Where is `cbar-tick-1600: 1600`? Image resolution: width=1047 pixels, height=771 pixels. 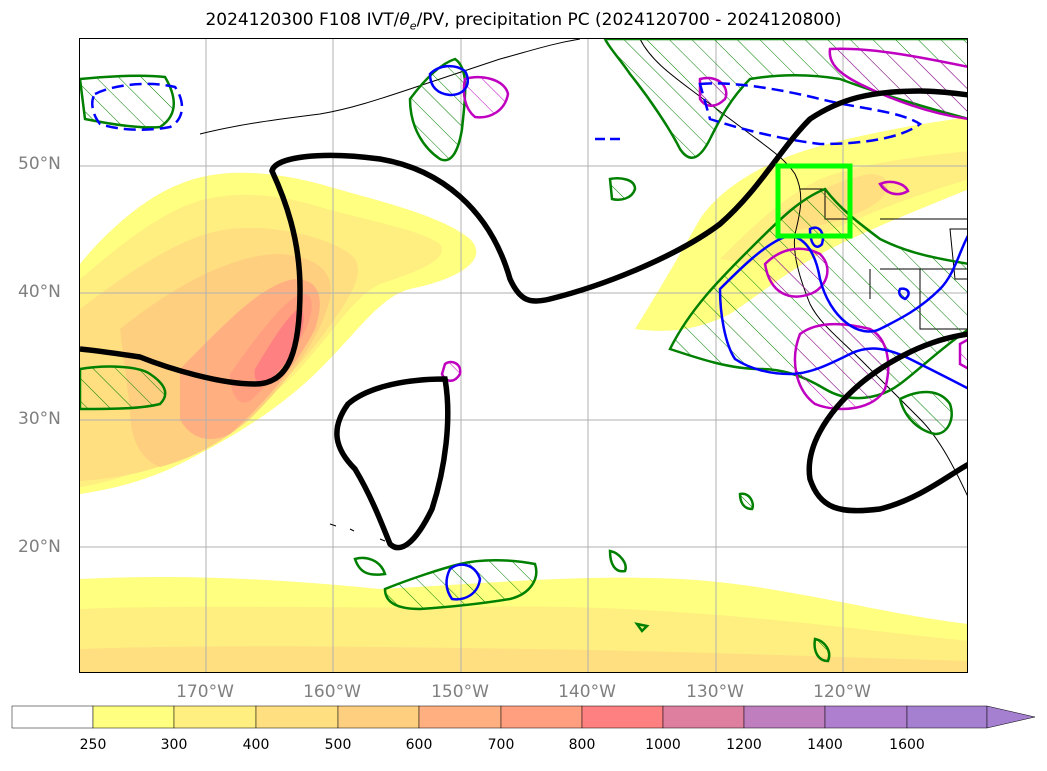 cbar-tick-1600: 1600 is located at coordinates (907, 745).